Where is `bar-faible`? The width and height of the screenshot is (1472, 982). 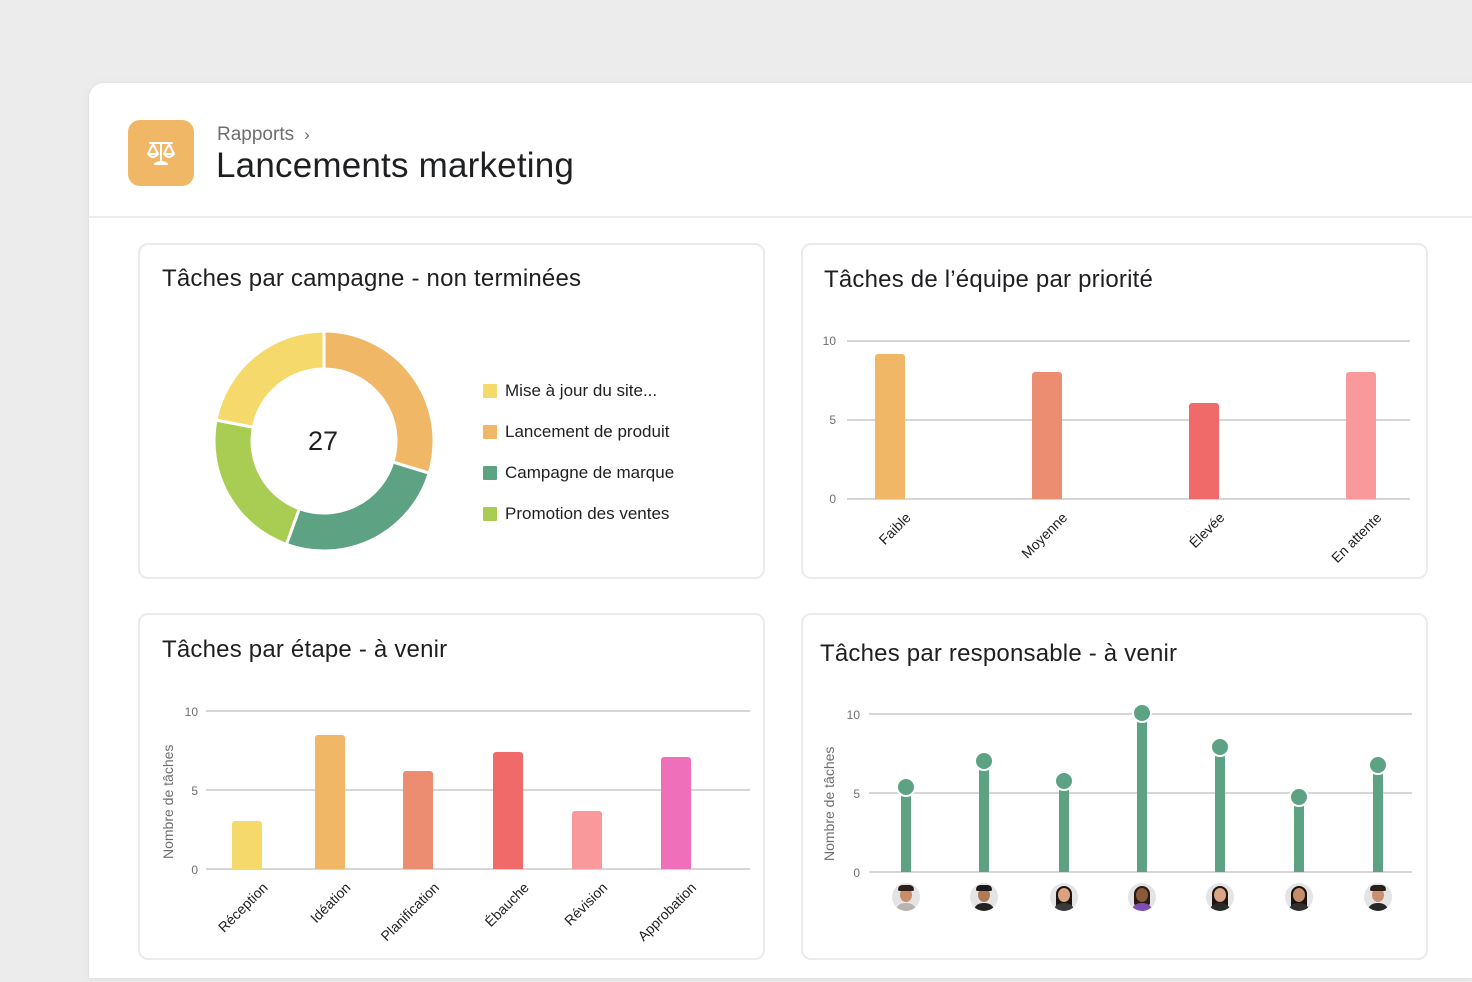 bar-faible is located at coordinates (890, 426).